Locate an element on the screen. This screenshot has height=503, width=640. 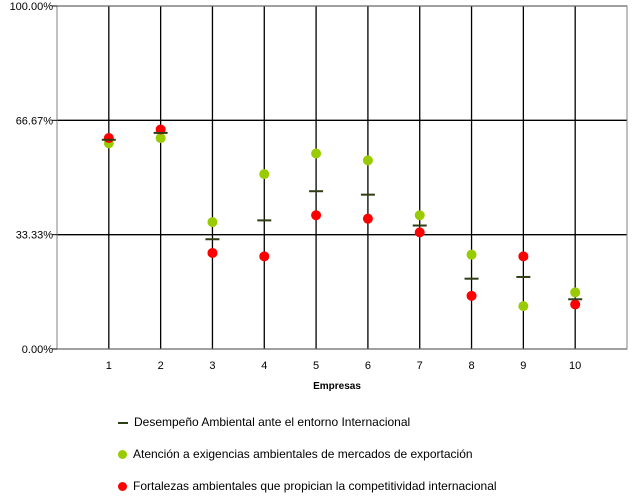
x-tick-label: 8 is located at coordinates (471, 366).